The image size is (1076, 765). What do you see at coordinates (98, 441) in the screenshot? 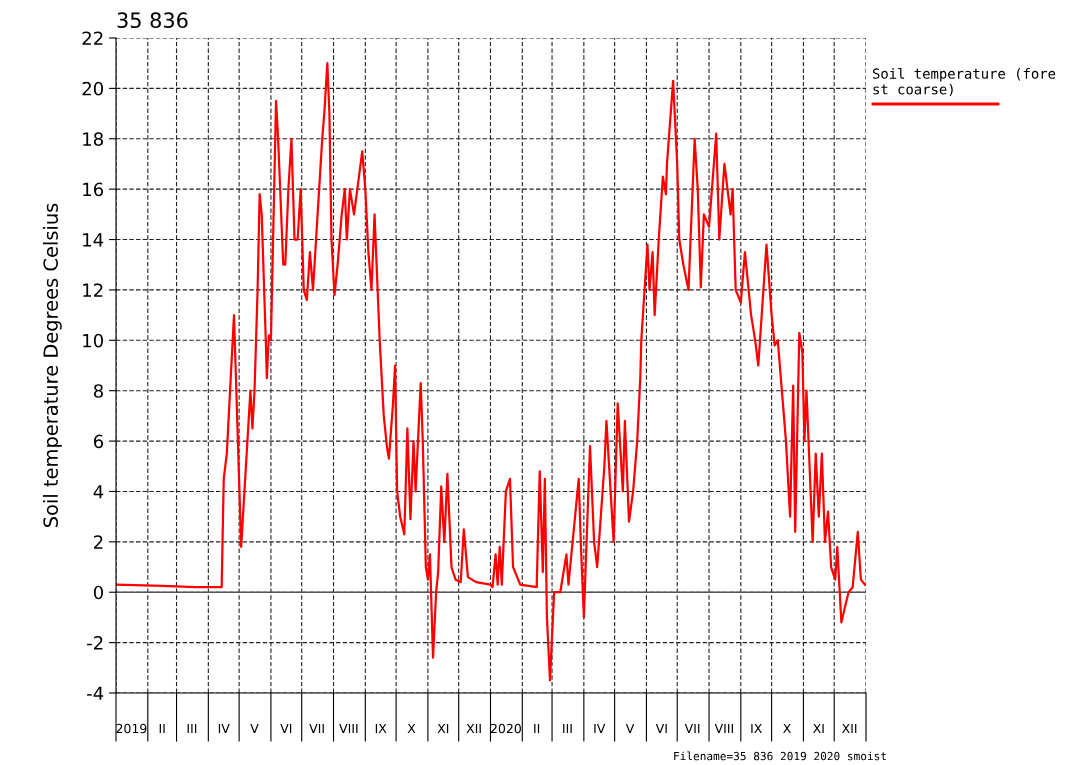
I see `y-tick-label: 6` at bounding box center [98, 441].